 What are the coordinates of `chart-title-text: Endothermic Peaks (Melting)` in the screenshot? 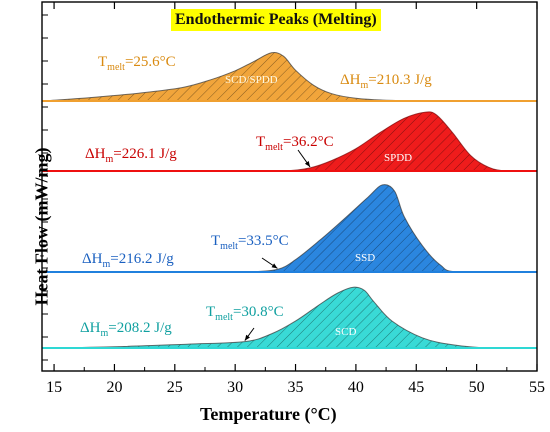 It's located at (276, 19).